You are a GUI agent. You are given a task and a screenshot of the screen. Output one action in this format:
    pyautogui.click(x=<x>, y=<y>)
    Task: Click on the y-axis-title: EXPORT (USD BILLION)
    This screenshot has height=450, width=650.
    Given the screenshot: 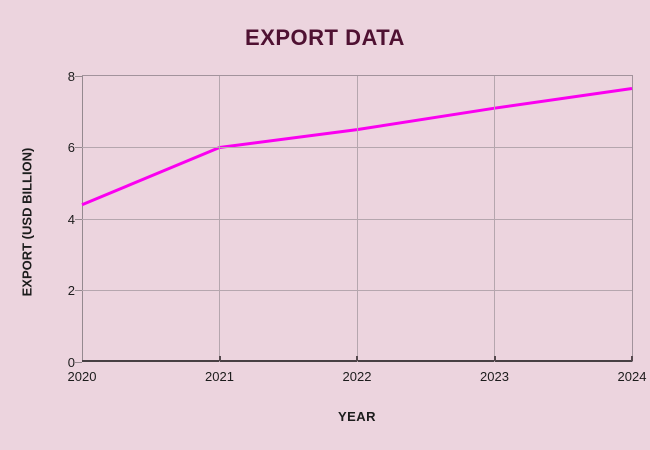 What is the action you would take?
    pyautogui.click(x=27, y=222)
    